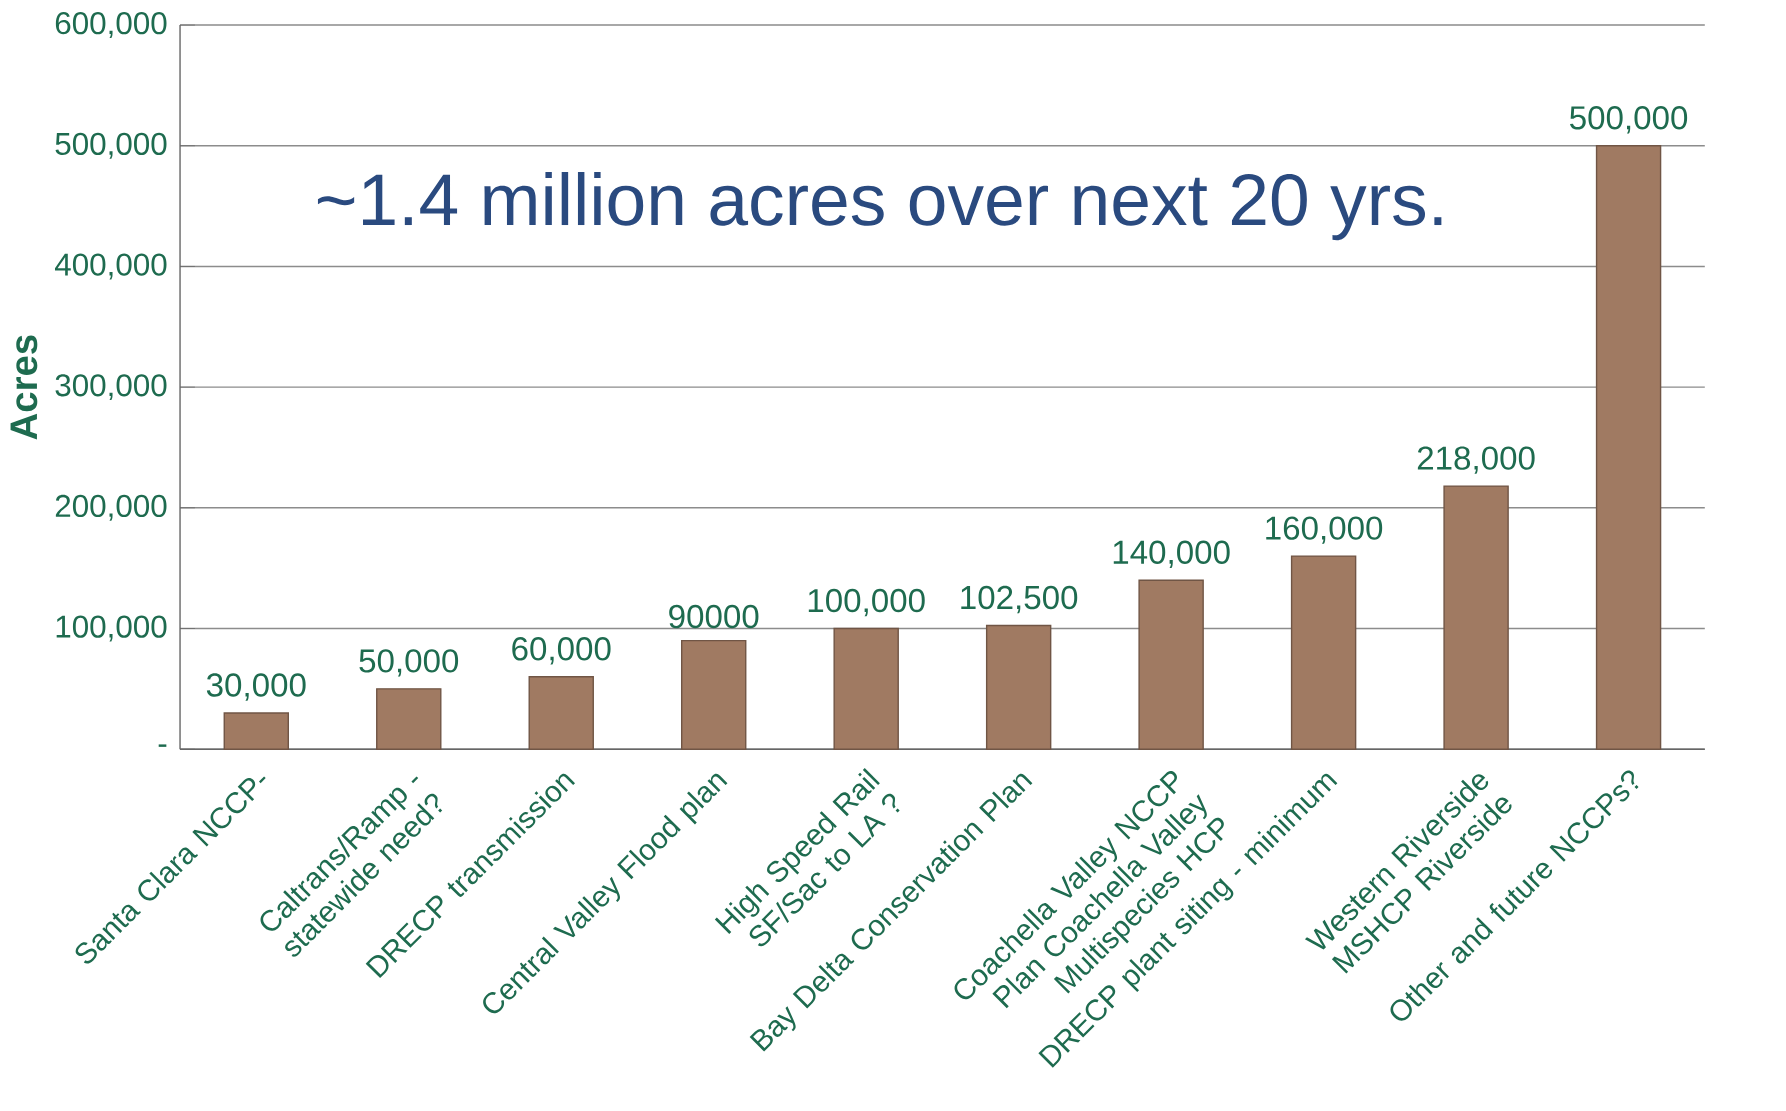  I want to click on y-tick-label: -, so click(162, 745).